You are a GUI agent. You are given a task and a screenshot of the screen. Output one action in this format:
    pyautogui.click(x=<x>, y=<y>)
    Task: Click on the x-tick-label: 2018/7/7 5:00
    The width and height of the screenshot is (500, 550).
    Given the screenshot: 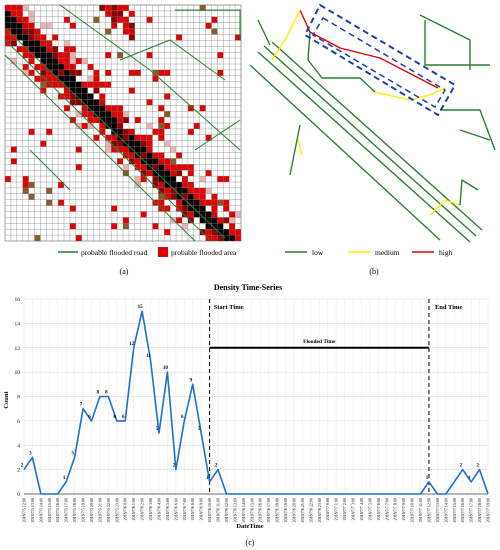 What is the action you would take?
    pyautogui.click(x=369, y=509)
    